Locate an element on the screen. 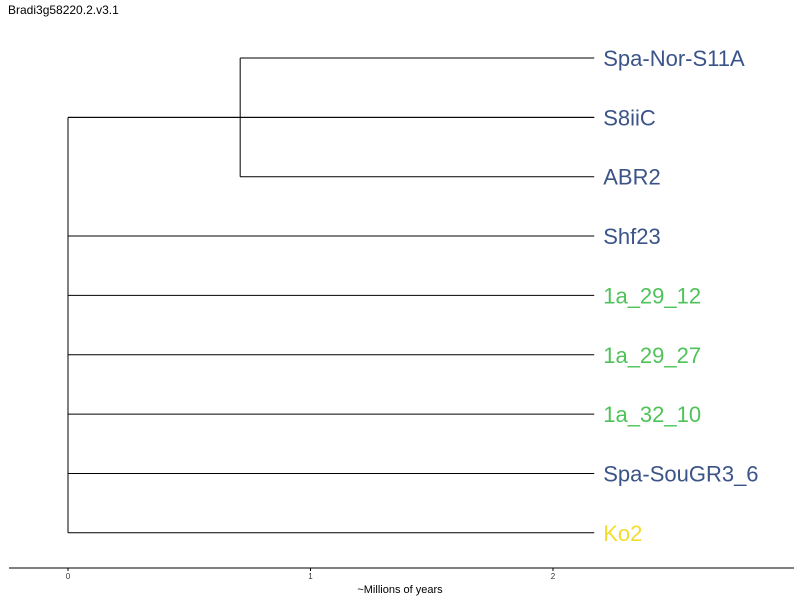 Image resolution: width=800 pixels, height=600 pixels. tip-label: 1a_29_27 is located at coordinates (652, 355).